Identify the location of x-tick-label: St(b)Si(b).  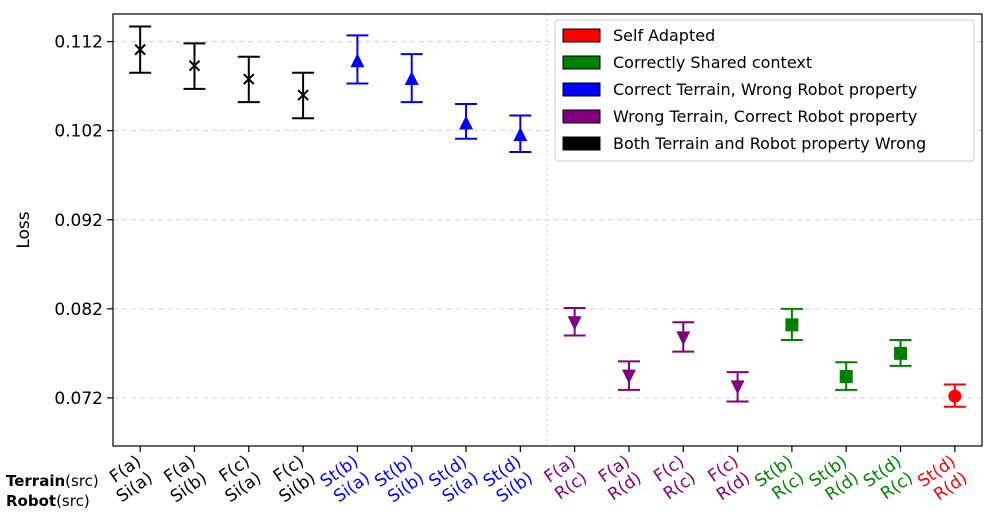
(399, 479).